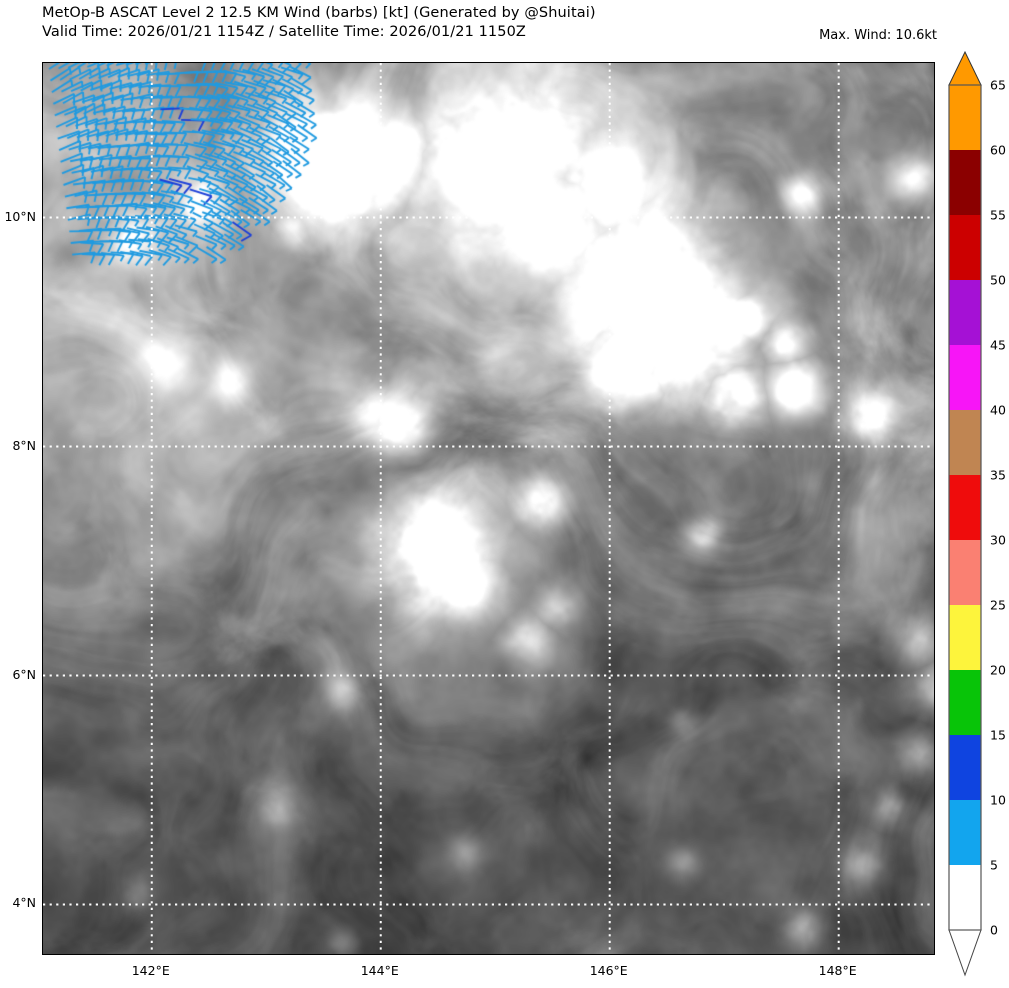 The image size is (1009, 988). I want to click on x-axis-tick-label: 148°E, so click(837, 970).